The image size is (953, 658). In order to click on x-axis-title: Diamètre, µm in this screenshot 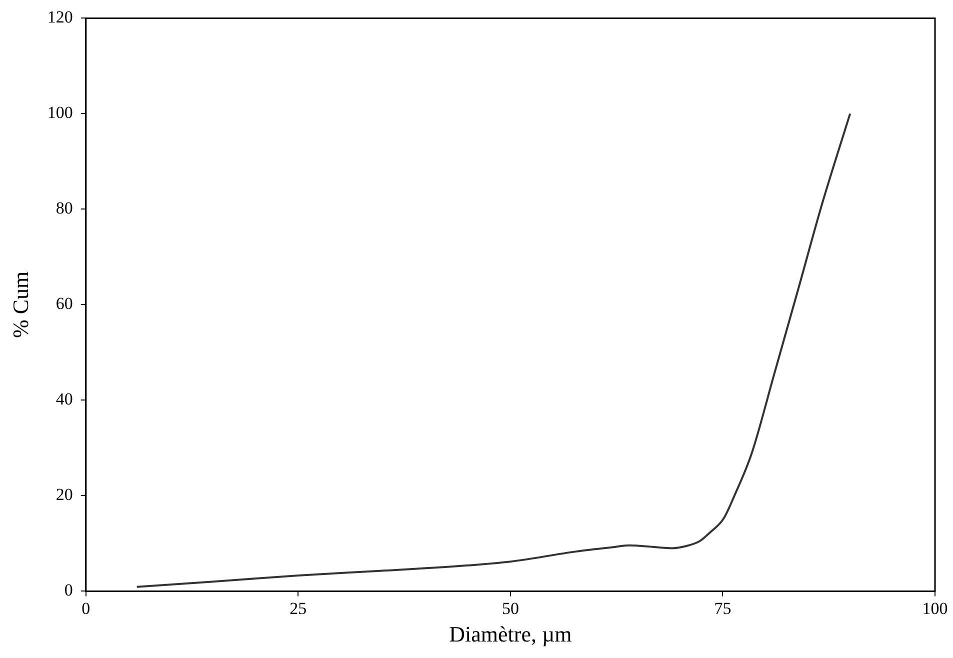, I will do `click(510, 634)`.